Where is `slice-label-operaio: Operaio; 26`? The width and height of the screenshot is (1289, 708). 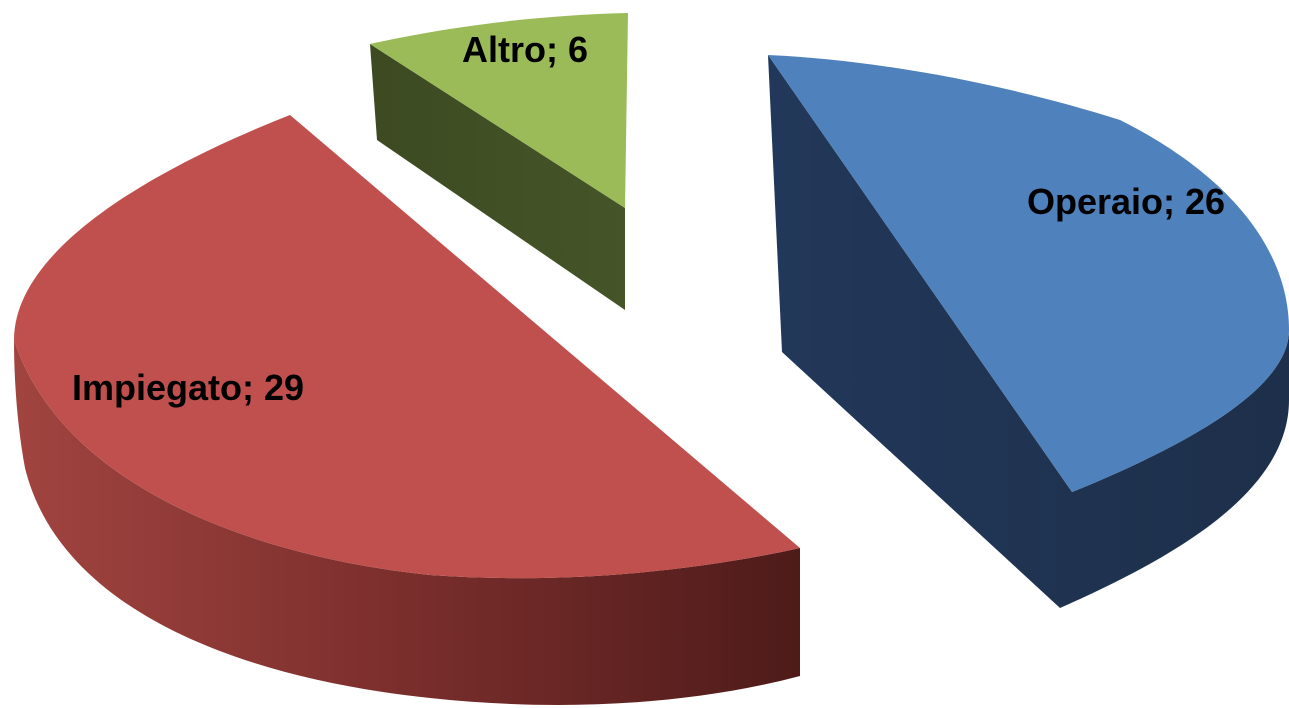 slice-label-operaio: Operaio; 26 is located at coordinates (1126, 201).